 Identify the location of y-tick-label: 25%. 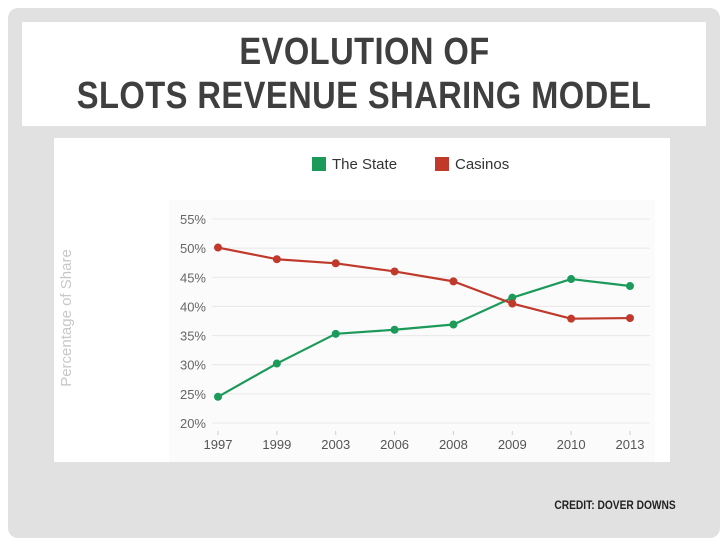
(193, 394).